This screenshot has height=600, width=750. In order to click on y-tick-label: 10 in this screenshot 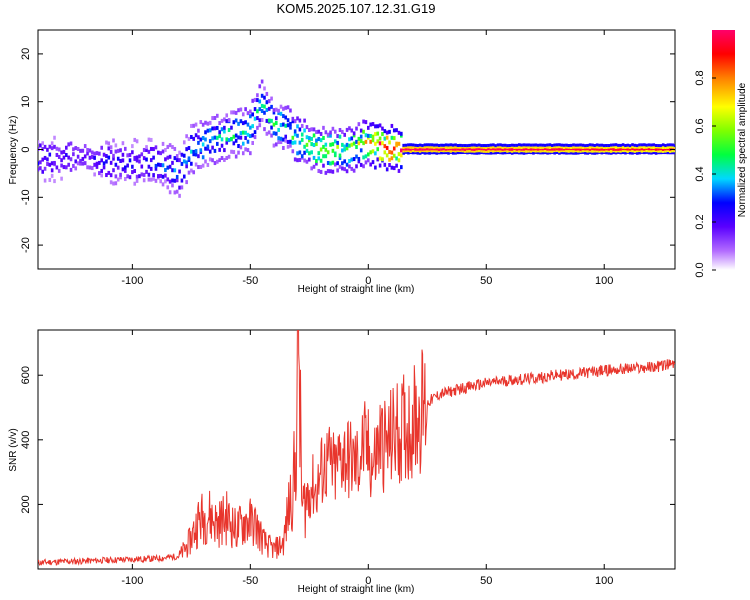, I will do `click(26, 102)`.